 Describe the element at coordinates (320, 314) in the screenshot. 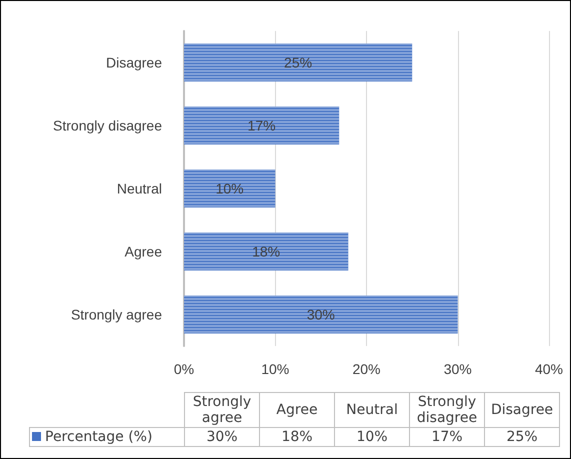

I see `data-label: 30%` at that location.